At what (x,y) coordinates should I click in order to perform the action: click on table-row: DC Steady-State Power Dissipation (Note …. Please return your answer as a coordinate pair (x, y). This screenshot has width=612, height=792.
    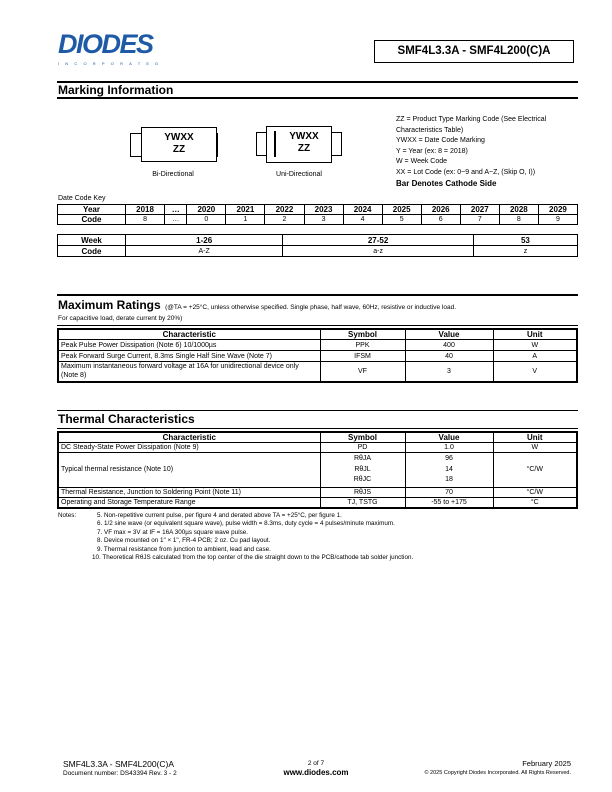
    Looking at the image, I should click on (317, 447).